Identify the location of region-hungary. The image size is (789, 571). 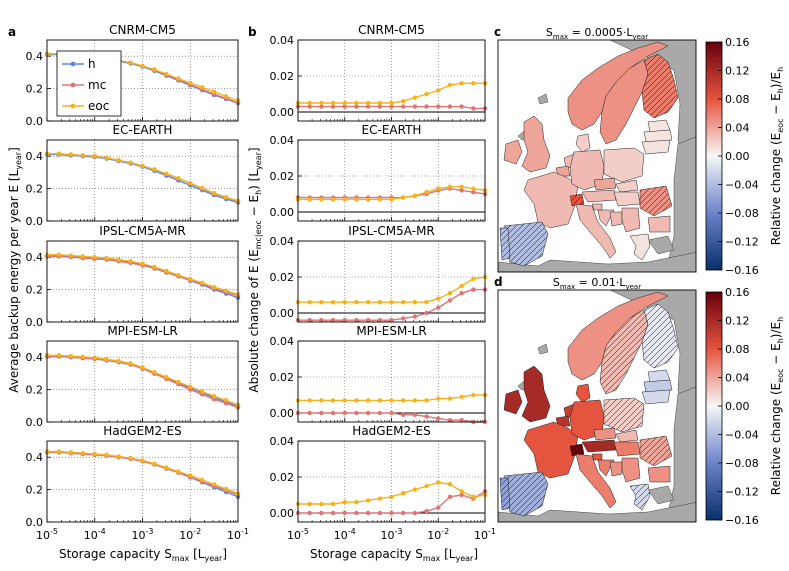
(627, 199).